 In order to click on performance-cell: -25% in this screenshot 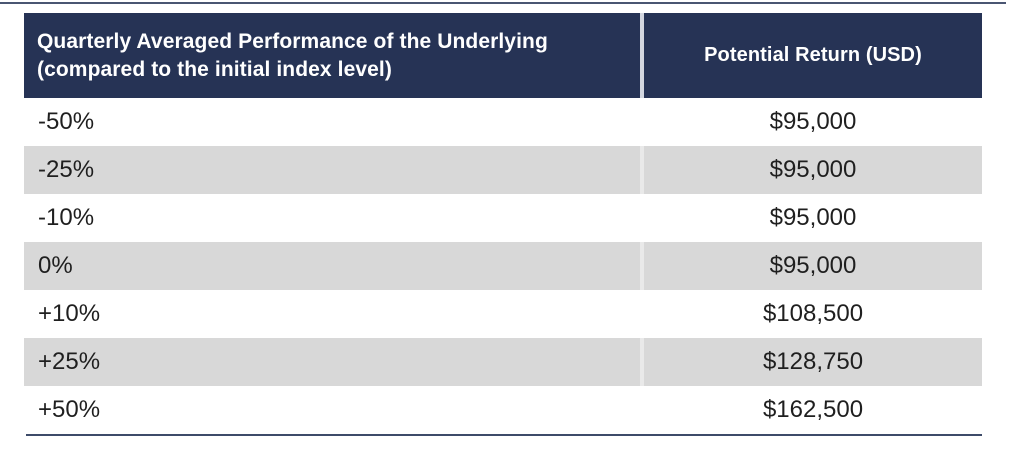, I will do `click(66, 169)`.